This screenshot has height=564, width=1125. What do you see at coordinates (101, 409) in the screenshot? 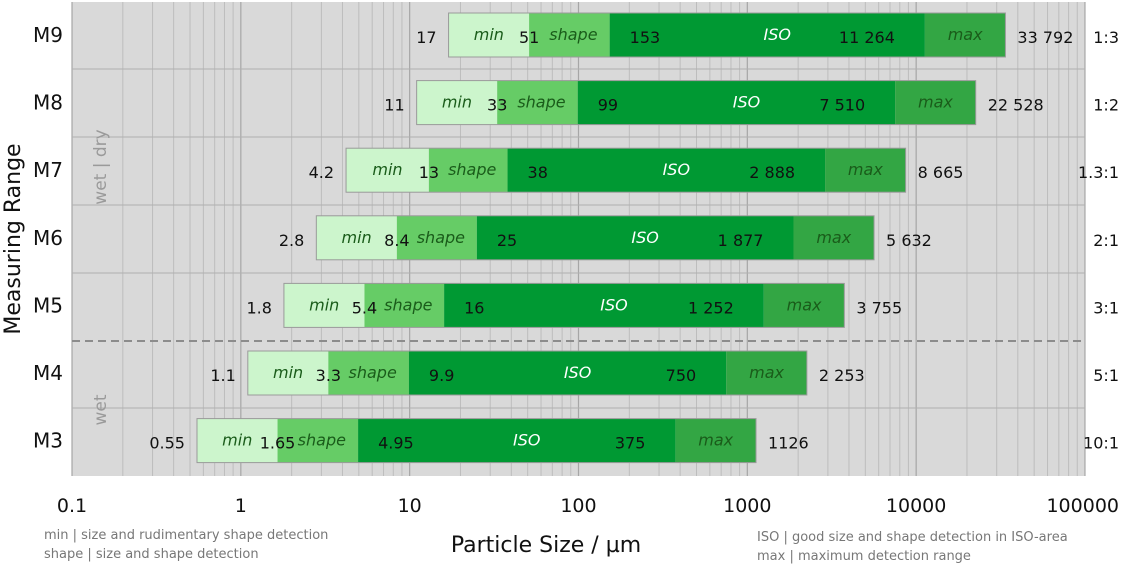
I see `group-label-wet: wet` at bounding box center [101, 409].